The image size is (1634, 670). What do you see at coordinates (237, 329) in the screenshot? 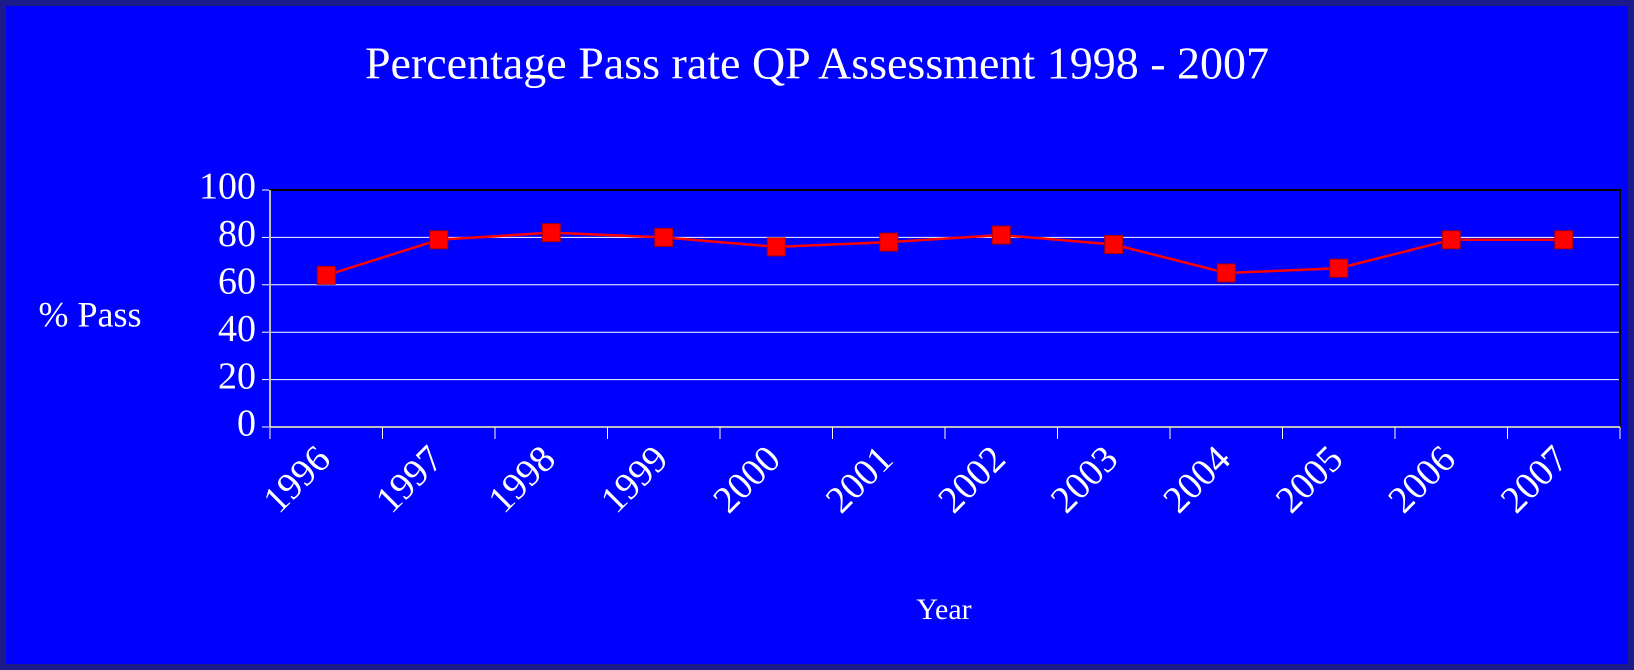
I see `y-tick-label: 40` at bounding box center [237, 329].